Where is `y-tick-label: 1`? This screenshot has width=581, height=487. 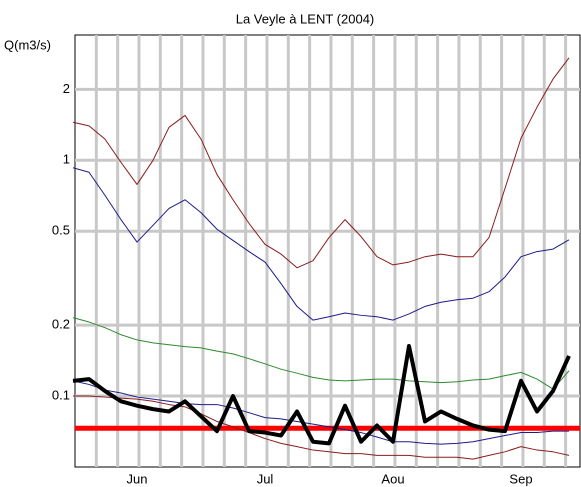 y-tick-label: 1 is located at coordinates (66, 159).